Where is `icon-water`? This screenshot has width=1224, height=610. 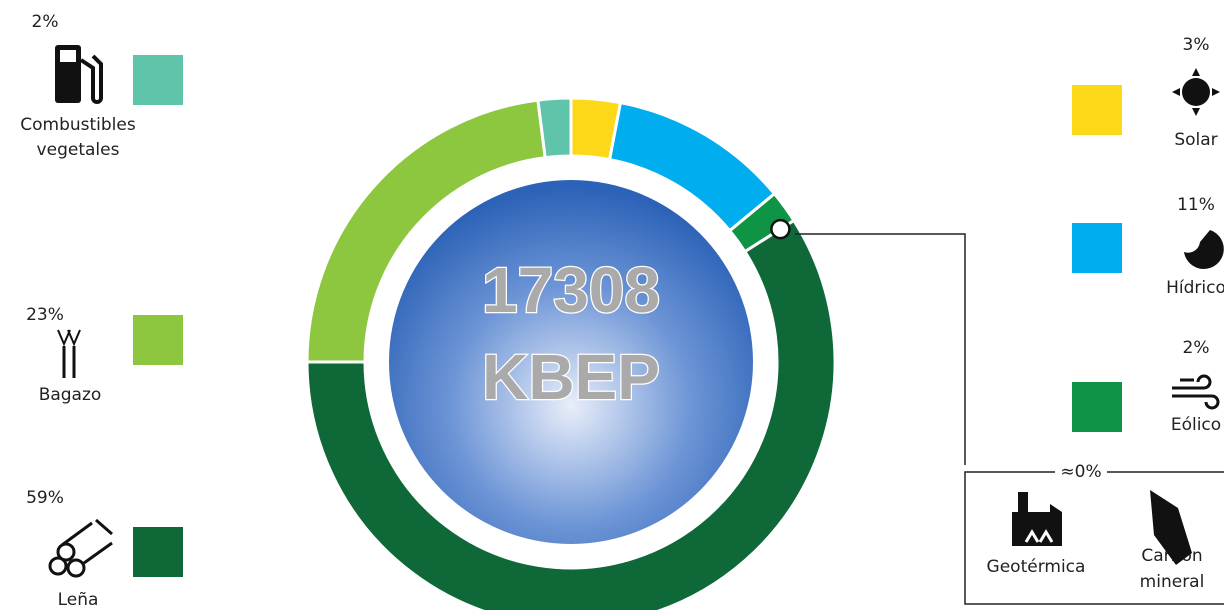 icon-water is located at coordinates (1204, 250).